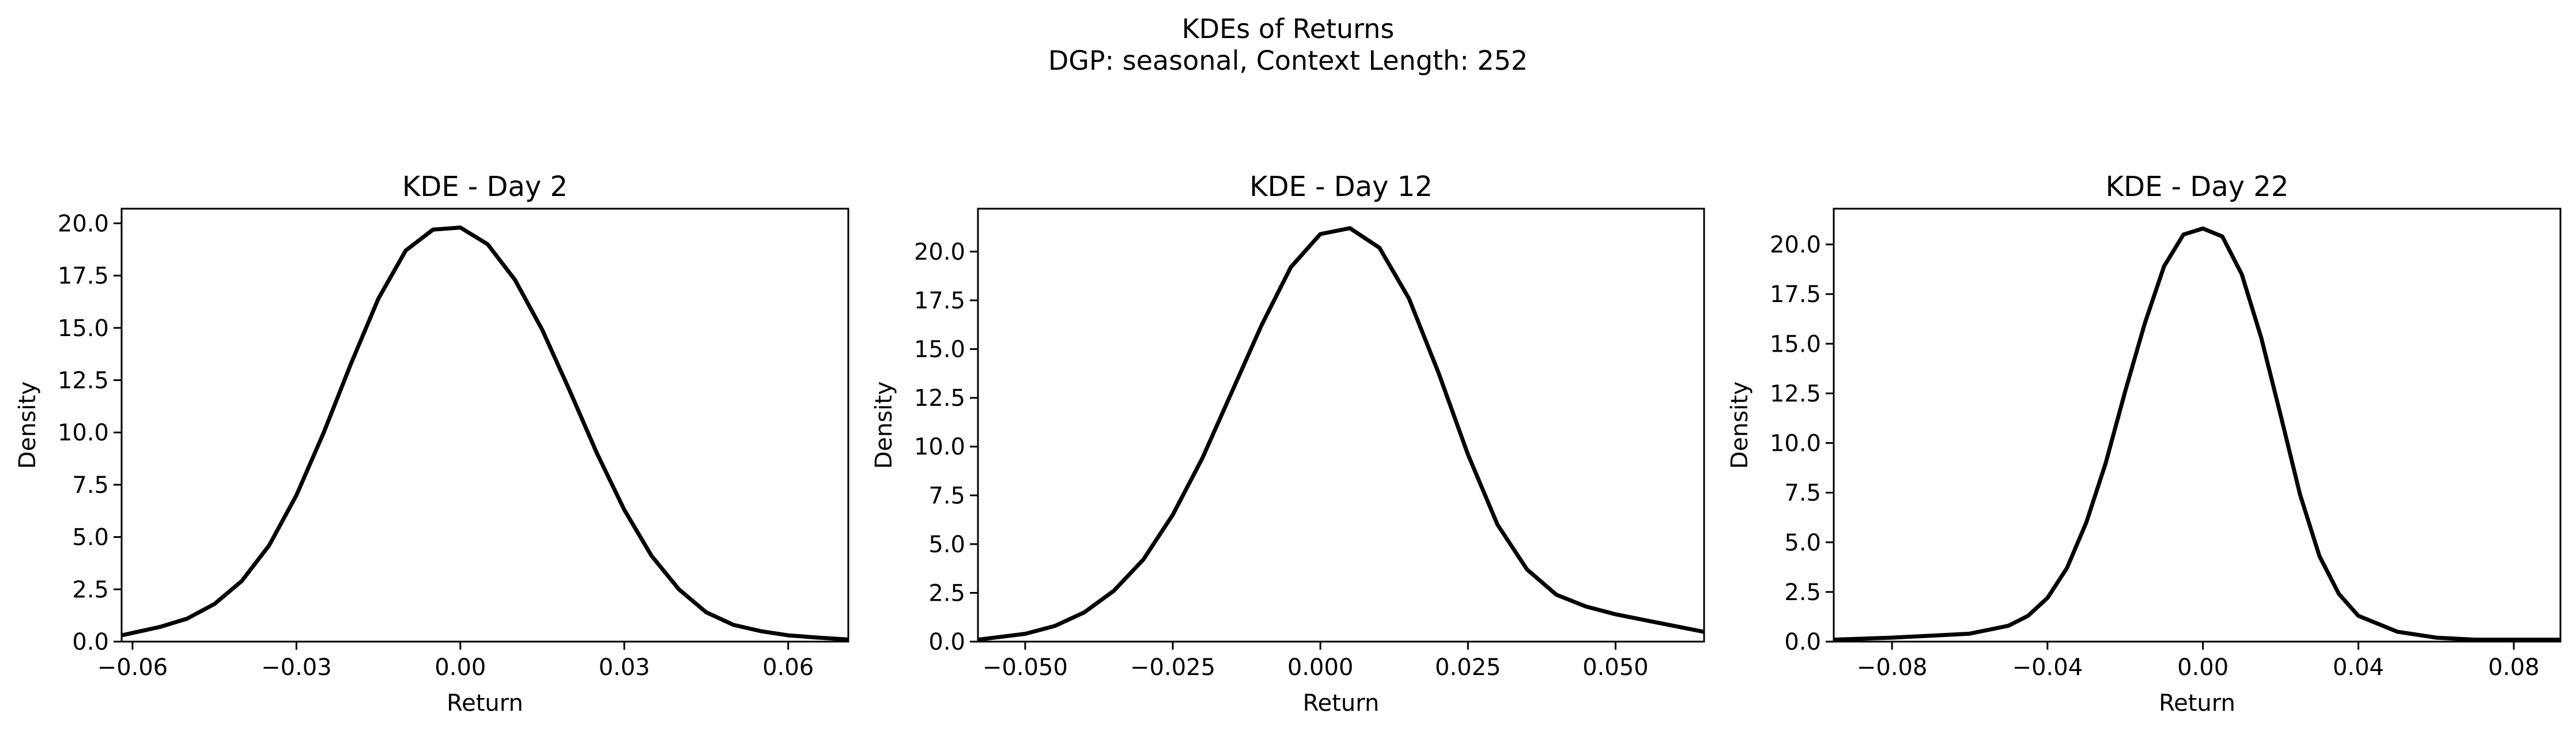  I want to click on subplot-title: KDE - Day 22, so click(2197, 187).